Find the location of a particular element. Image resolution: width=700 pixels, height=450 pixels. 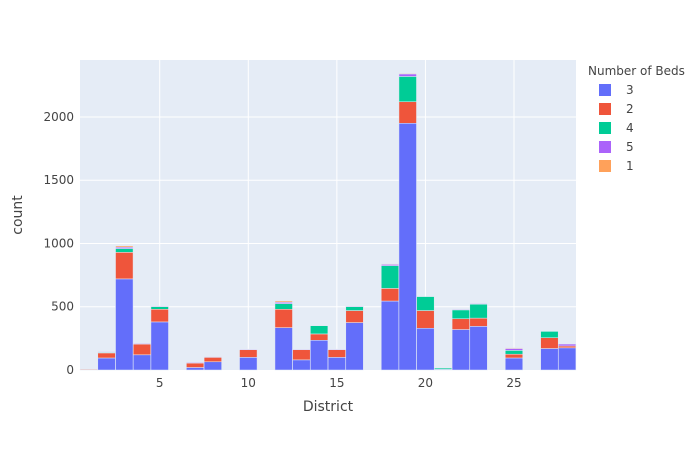

legend-item-beds-2: 2 is located at coordinates (616, 109).